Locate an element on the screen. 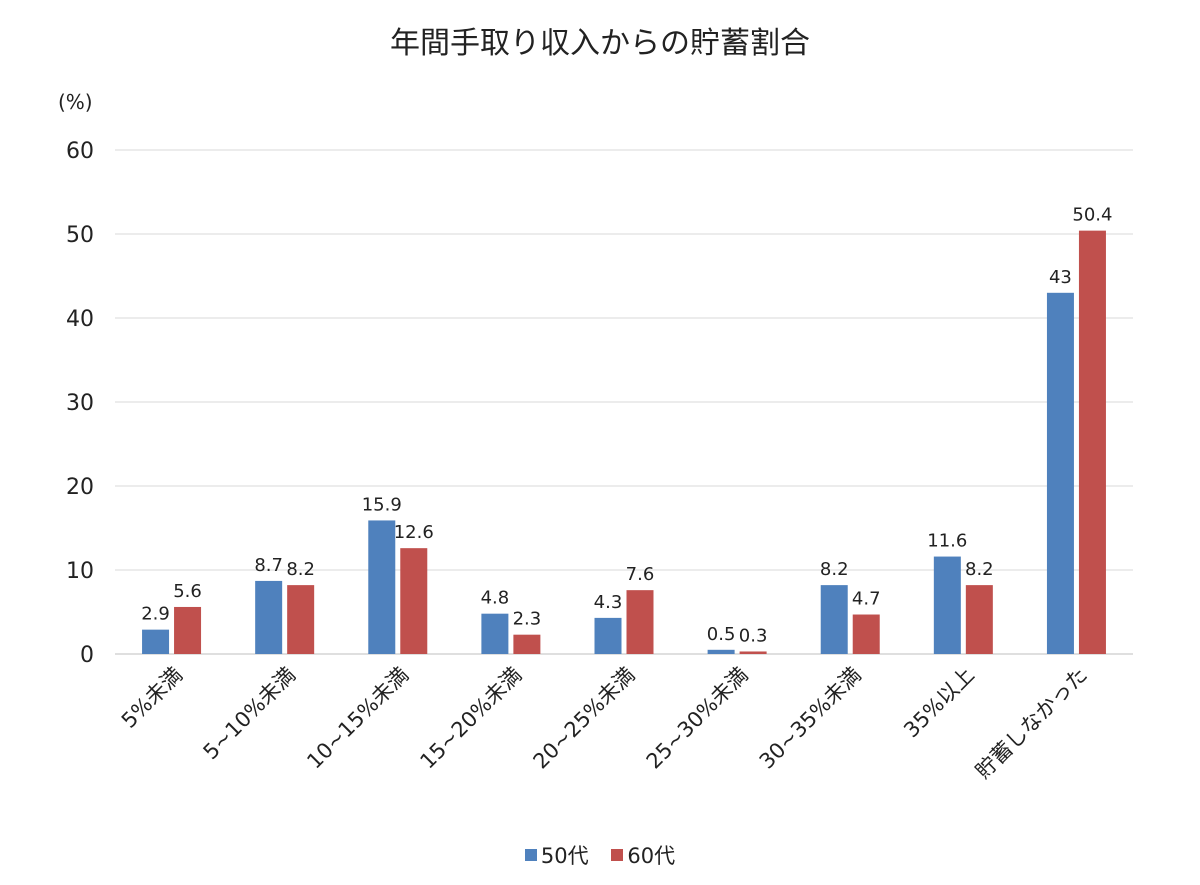 The width and height of the screenshot is (1200, 885). data-label: 0.5 is located at coordinates (721, 634).